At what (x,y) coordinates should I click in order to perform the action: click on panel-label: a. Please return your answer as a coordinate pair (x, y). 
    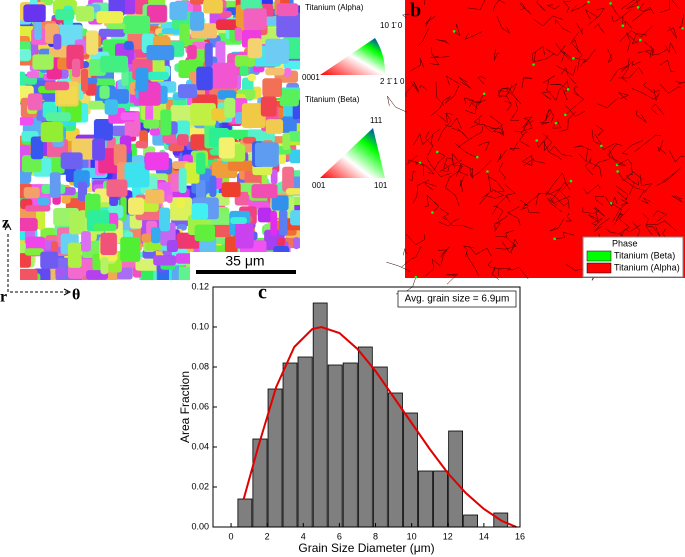
    Looking at the image, I should click on (8, 11).